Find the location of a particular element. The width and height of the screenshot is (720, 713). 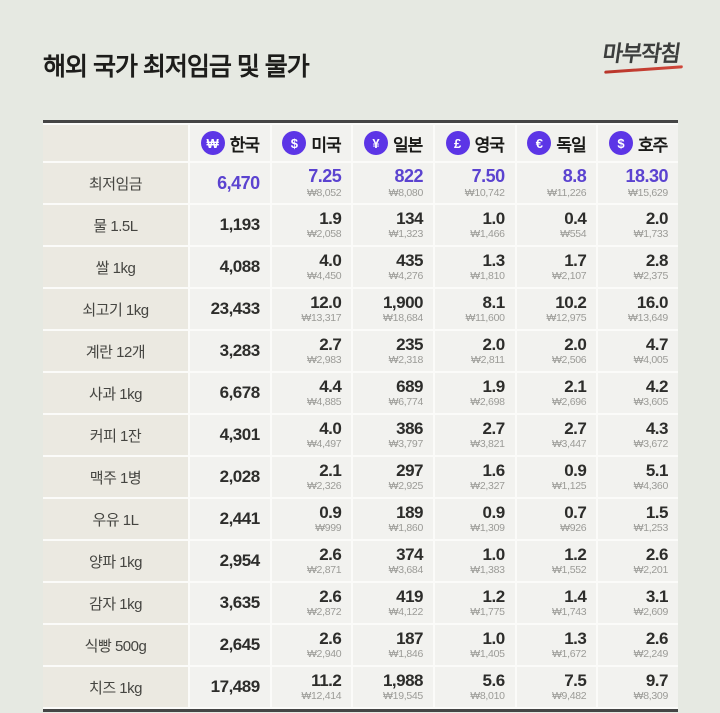

value-cell: 10.2 ₩12,975 is located at coordinates (556, 309).